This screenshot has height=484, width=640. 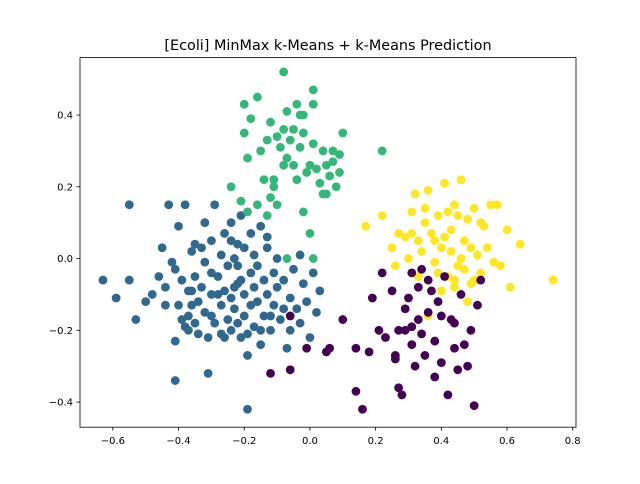 I want to click on y-tick-label: −0.4, so click(x=61, y=403).